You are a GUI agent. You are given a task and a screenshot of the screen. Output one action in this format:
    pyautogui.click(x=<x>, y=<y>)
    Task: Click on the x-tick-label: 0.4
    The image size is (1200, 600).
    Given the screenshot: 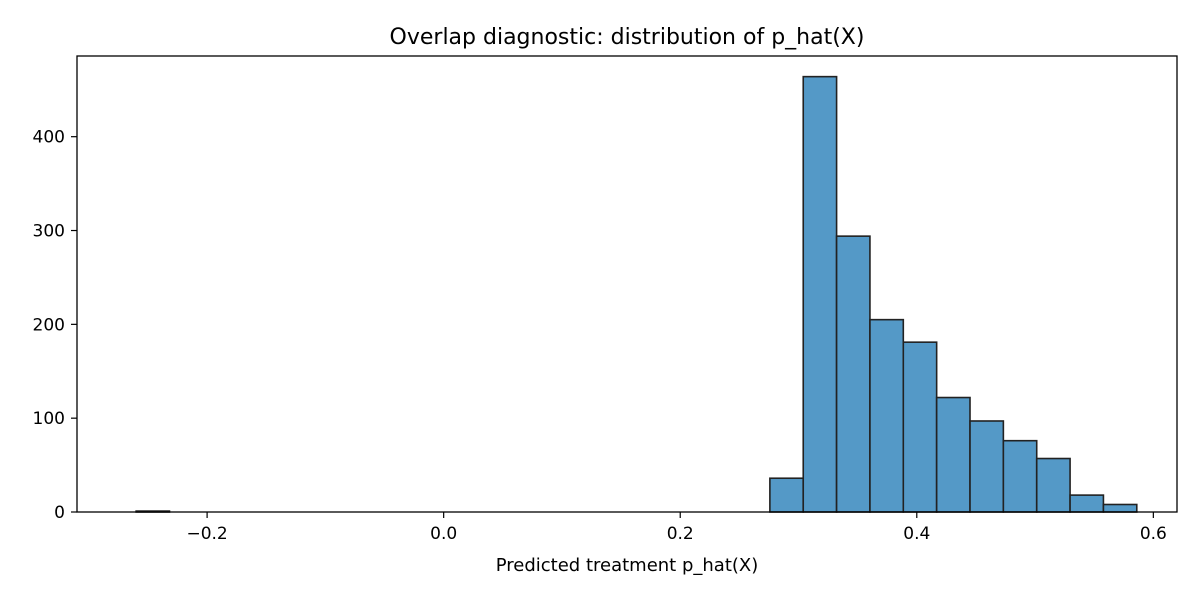 What is the action you would take?
    pyautogui.click(x=916, y=534)
    